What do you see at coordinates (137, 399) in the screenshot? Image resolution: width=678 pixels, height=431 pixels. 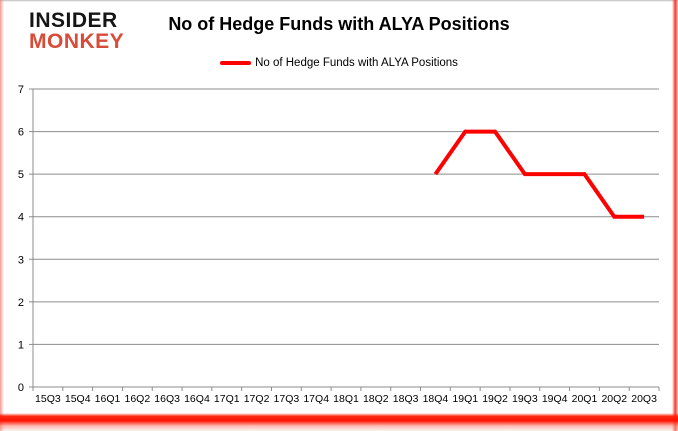 I see `x-tick-label: 16Q2` at bounding box center [137, 399].